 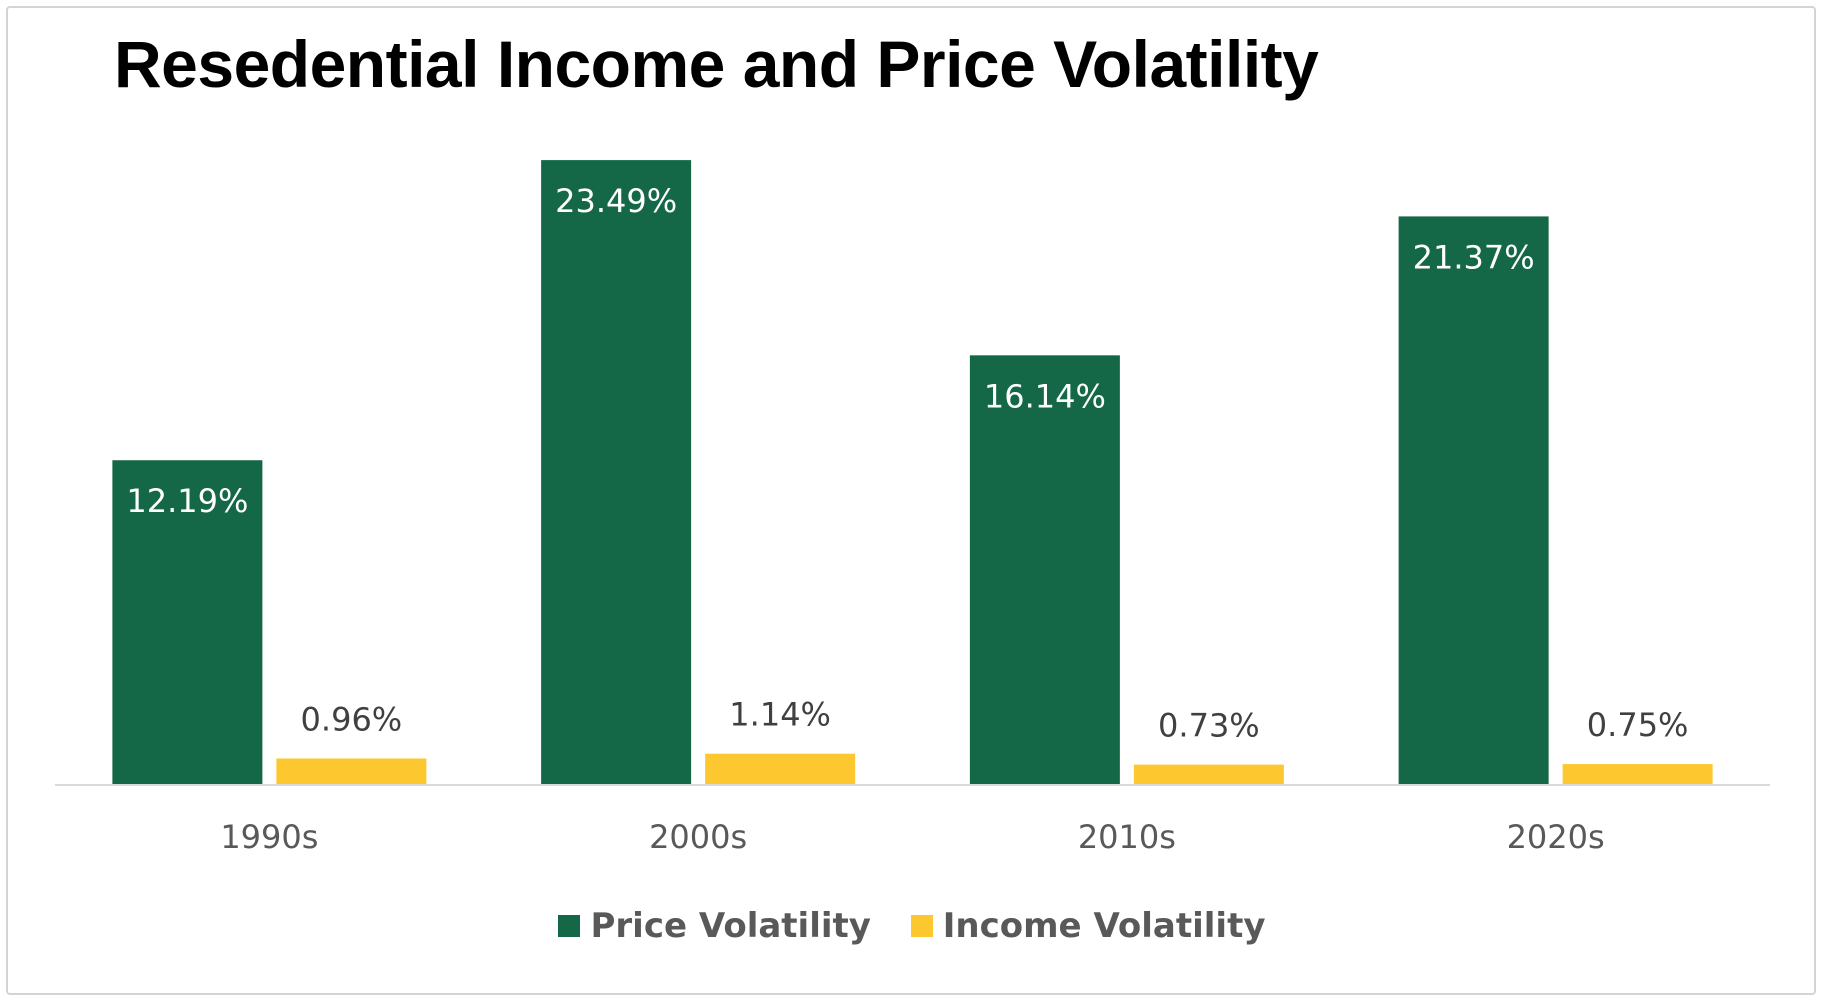 I want to click on x-tick-label-2010s: 2010s, so click(x=1127, y=837).